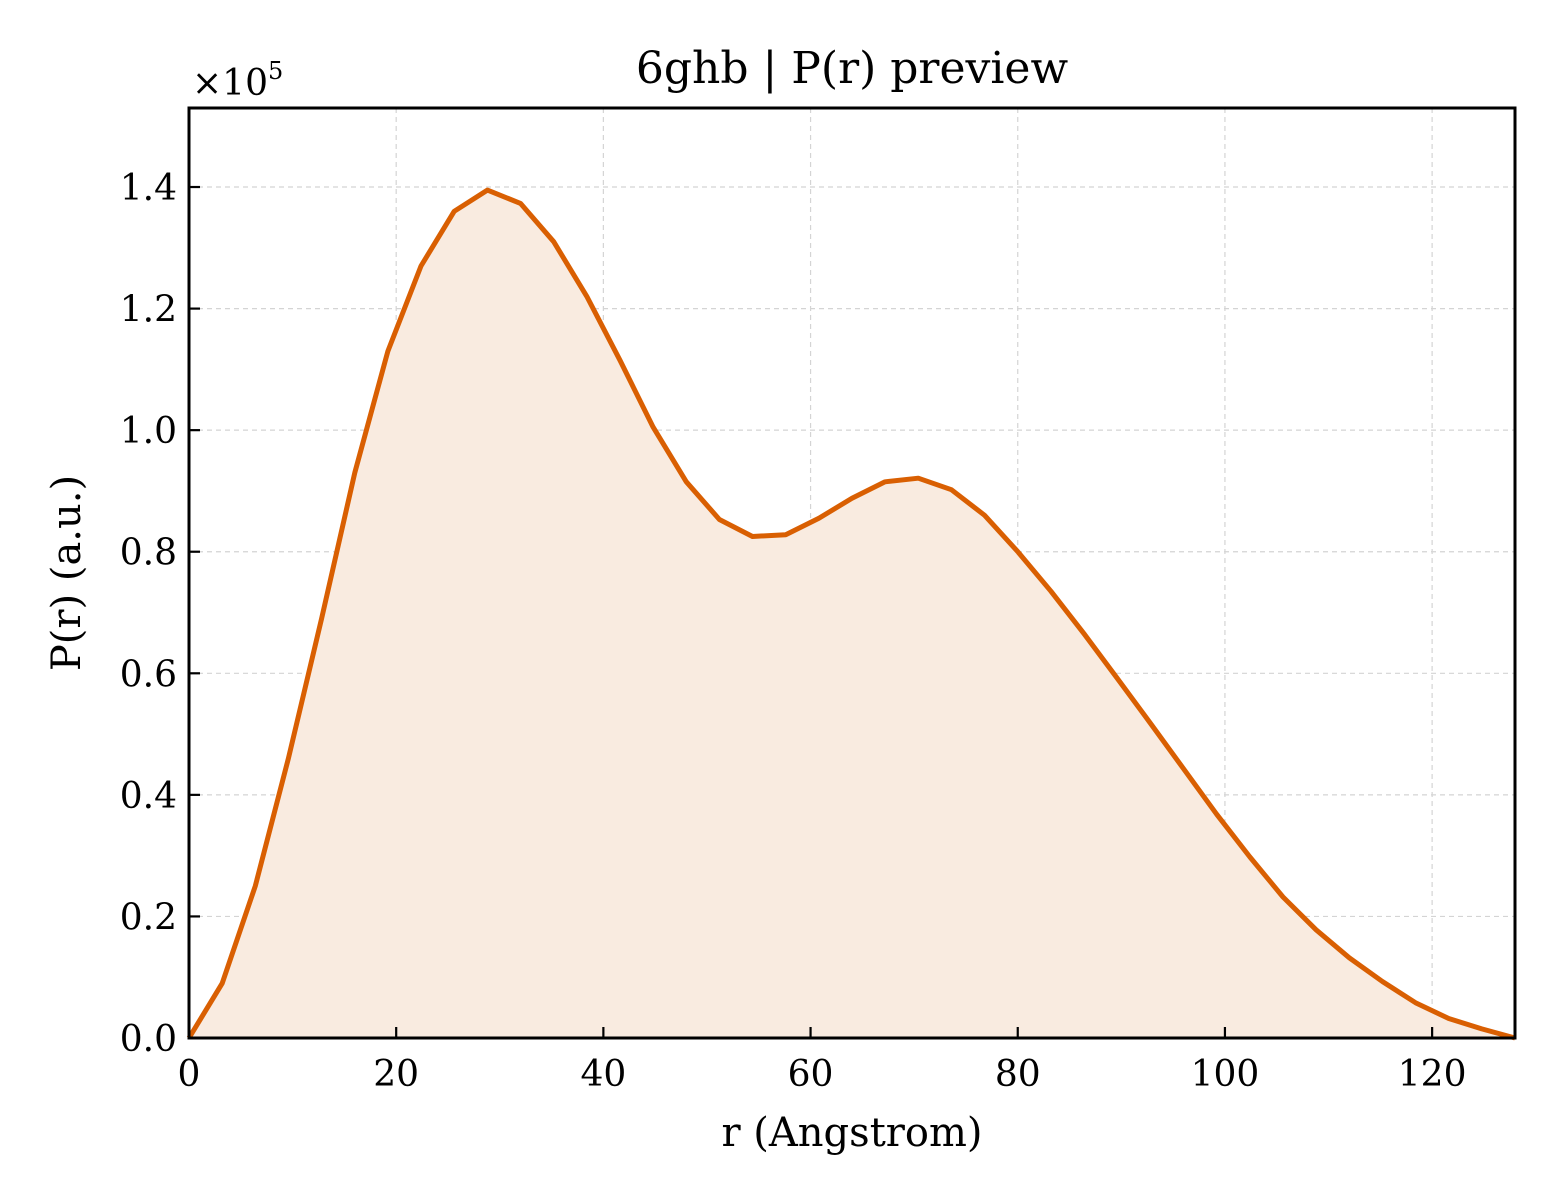 The height and width of the screenshot is (1204, 1560). Describe the element at coordinates (852, 68) in the screenshot. I see `chart-title: 6ghb | P(r) preview` at that location.